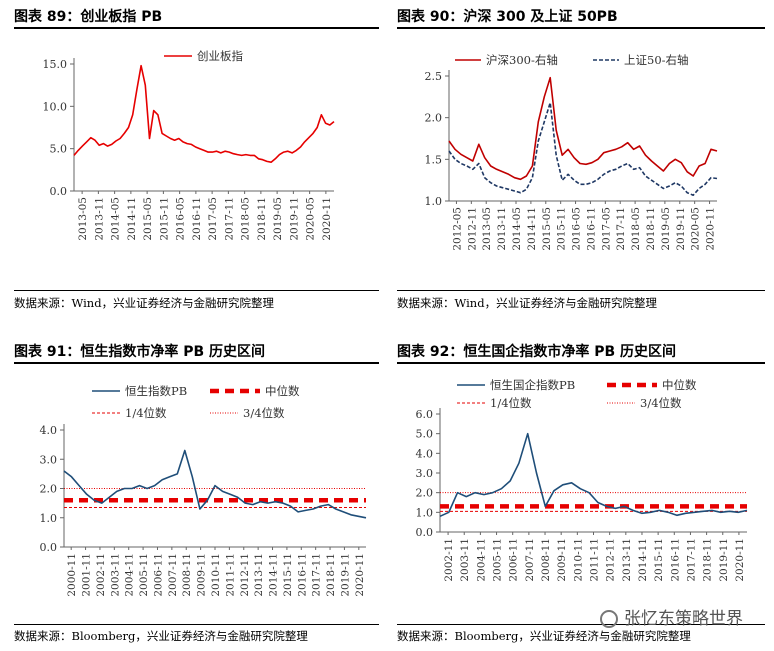 The image size is (774, 651). I want to click on chart-92-source: 数据来源：Bloomberg，兴业证券经济与金融研究院整理, so click(544, 636).